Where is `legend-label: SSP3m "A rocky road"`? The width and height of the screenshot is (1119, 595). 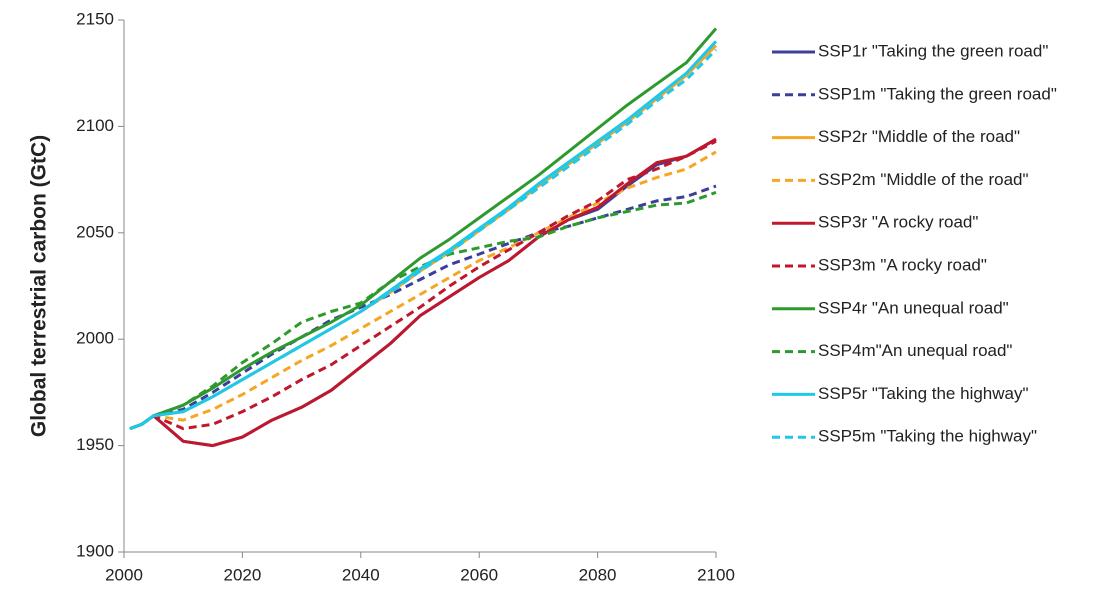 legend-label: SSP3m "A rocky road" is located at coordinates (902, 264).